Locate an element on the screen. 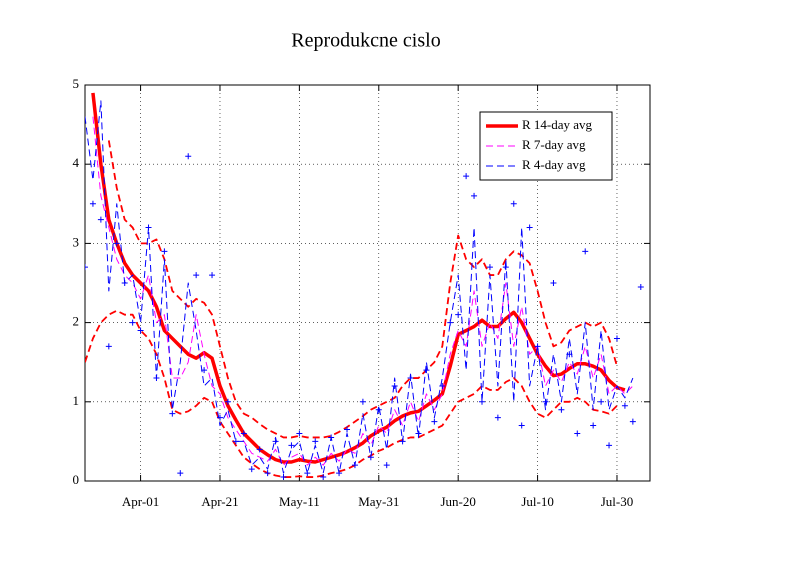  y-tick-label: 3 is located at coordinates (76, 241).